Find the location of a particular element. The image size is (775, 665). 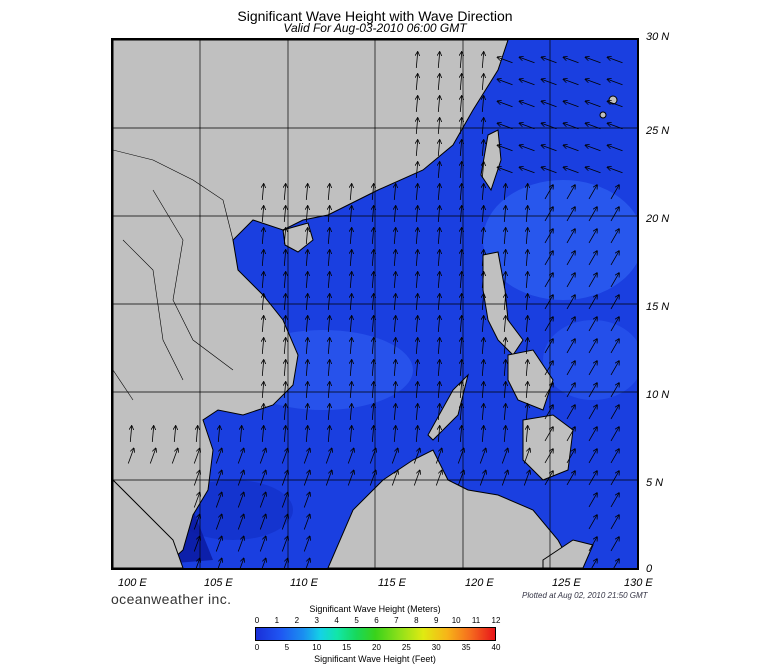

lon-label-115e: 115 E is located at coordinates (392, 583).